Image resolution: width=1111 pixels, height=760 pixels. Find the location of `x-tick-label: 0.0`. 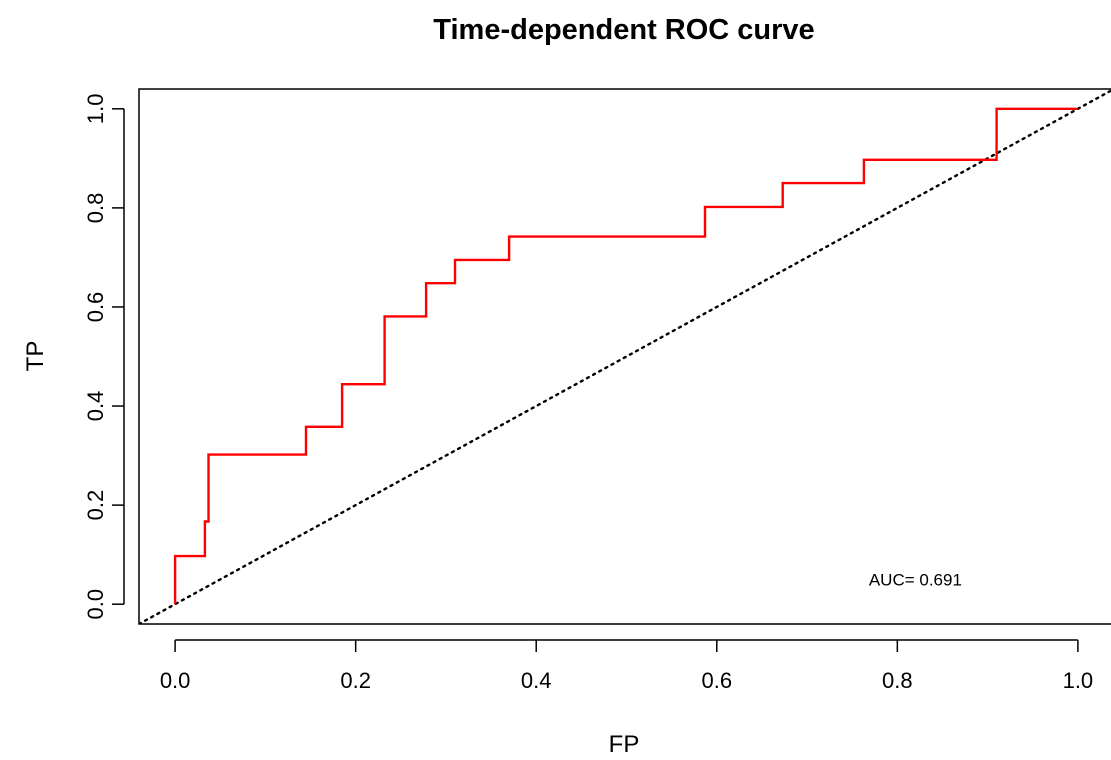

x-tick-label: 0.0 is located at coordinates (175, 680).